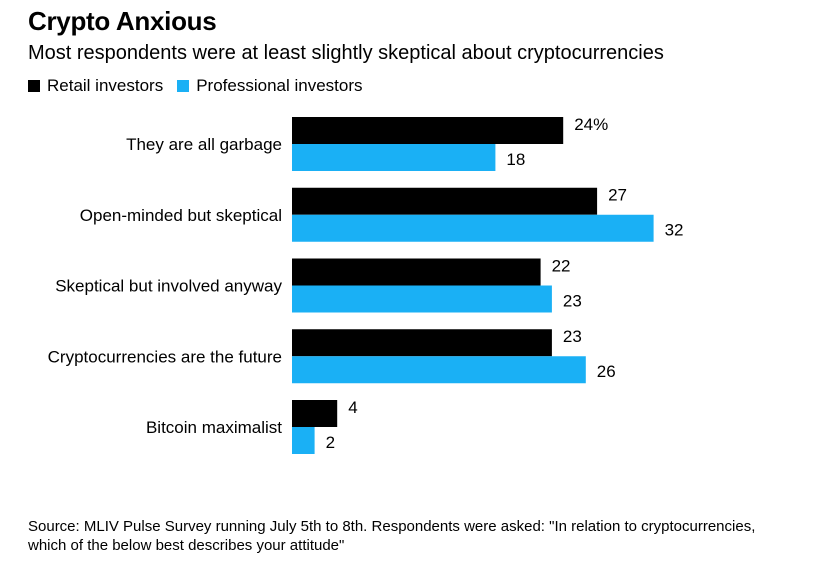  Describe the element at coordinates (279, 85) in the screenshot. I see `legend-label-professional: Professional investors` at that location.